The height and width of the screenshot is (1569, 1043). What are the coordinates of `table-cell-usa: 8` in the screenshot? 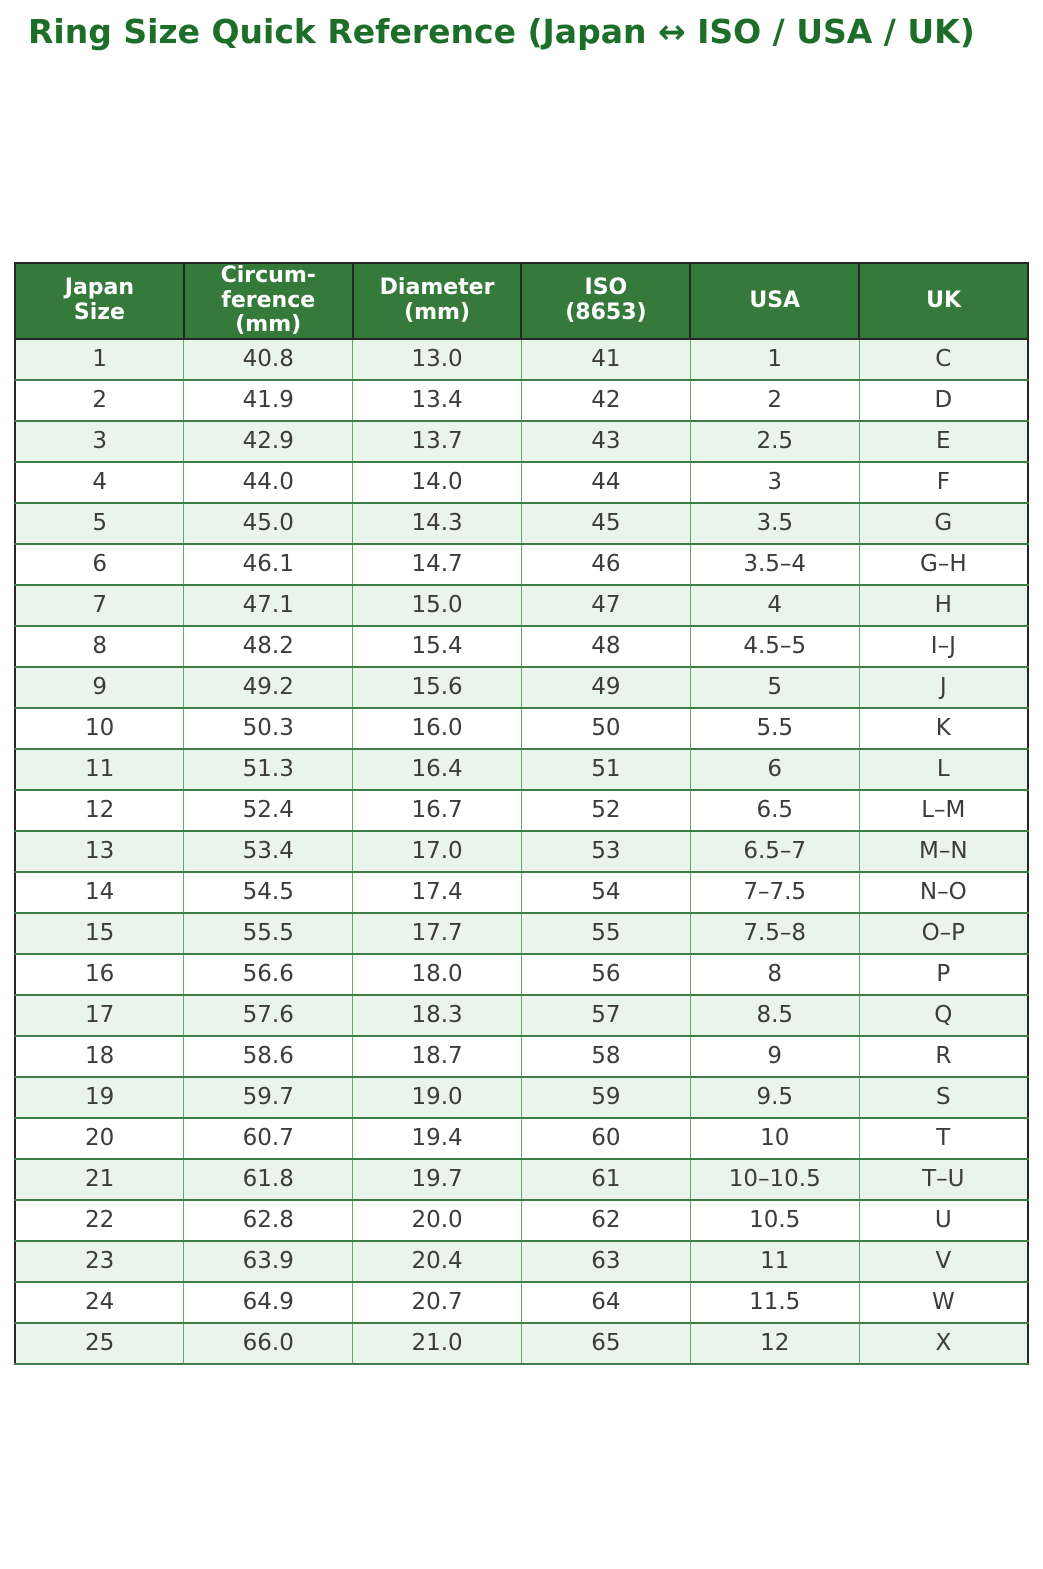 It's located at (774, 974).